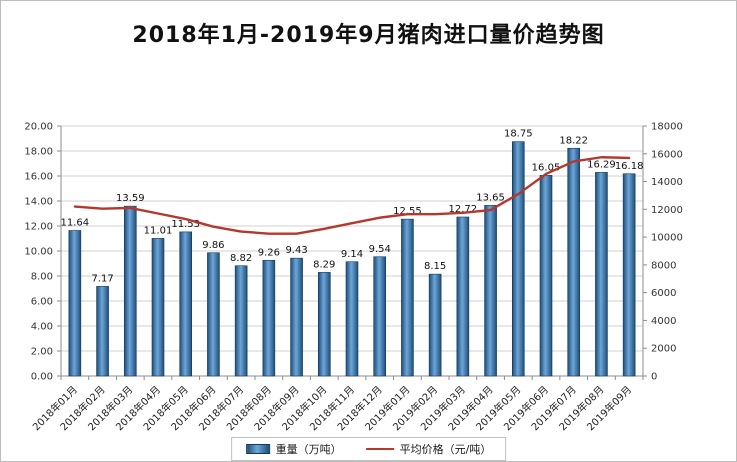 Image resolution: width=737 pixels, height=462 pixels. Describe the element at coordinates (573, 140) in the screenshot. I see `bar-value-label: 18.22` at that location.